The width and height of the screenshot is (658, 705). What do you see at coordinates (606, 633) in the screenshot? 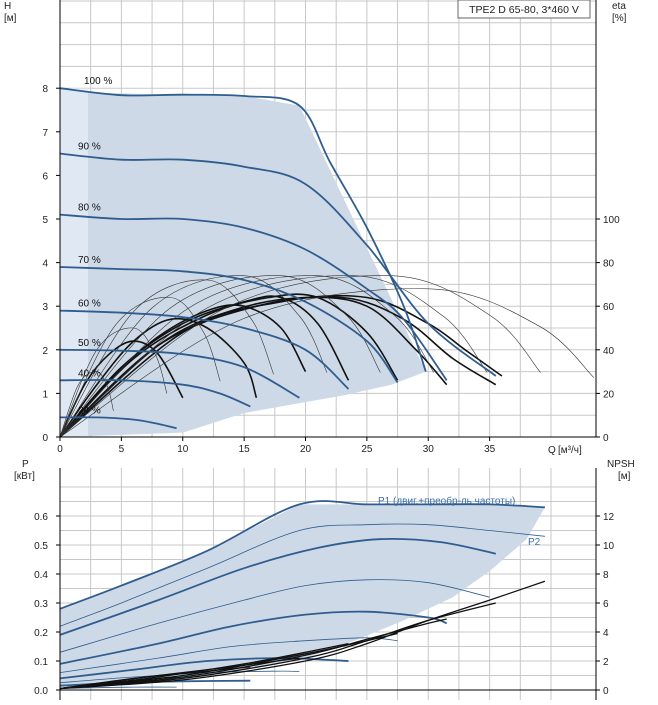
I see `npsh-tick-label: 4` at bounding box center [606, 633].